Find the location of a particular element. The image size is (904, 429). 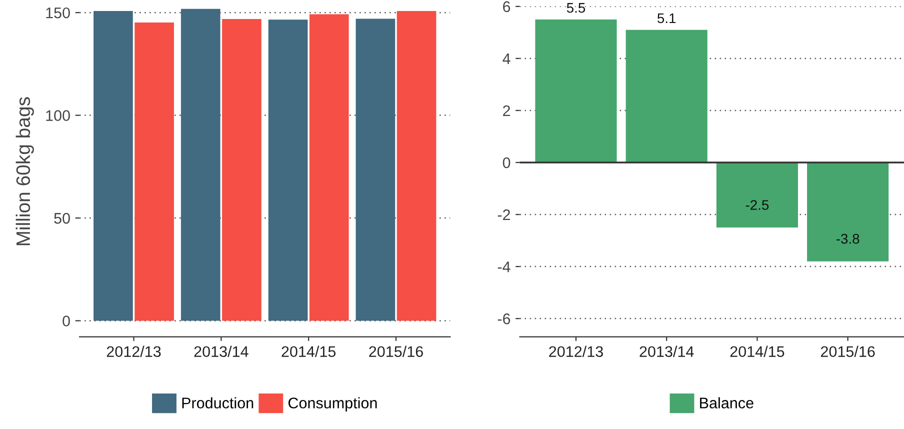

y-tick-label: 50 is located at coordinates (62, 218).